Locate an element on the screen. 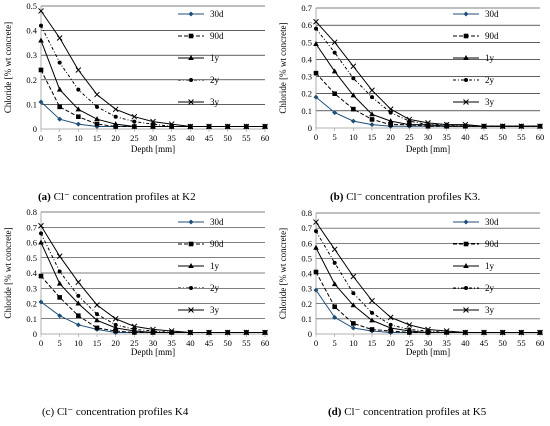 The height and width of the screenshot is (426, 550). x-tick-label: 0 is located at coordinates (41, 343).